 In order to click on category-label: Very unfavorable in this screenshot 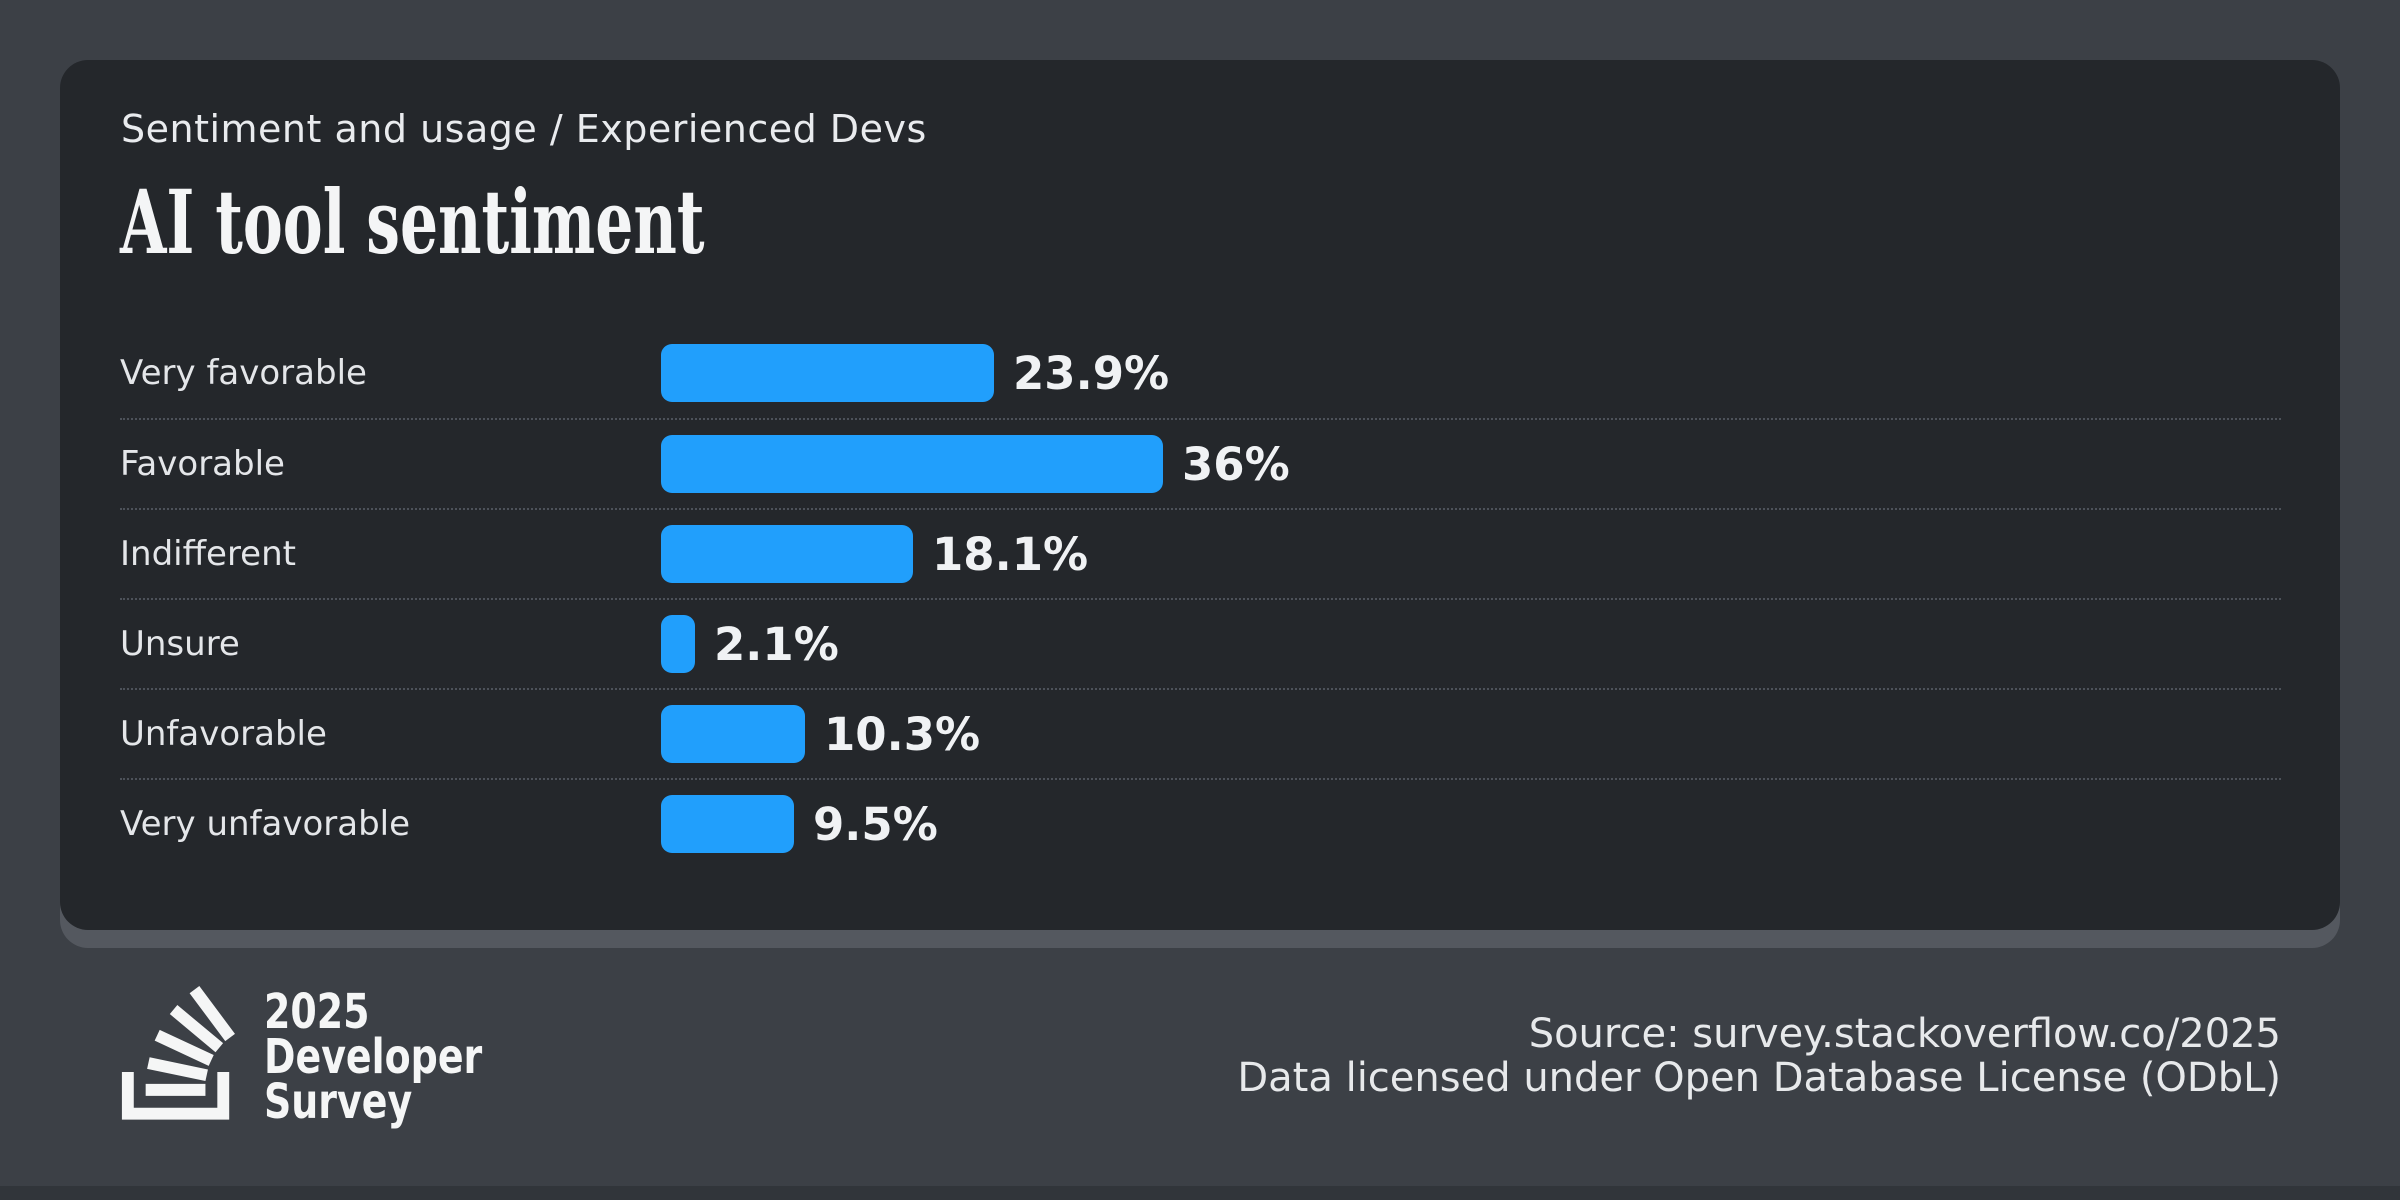, I will do `click(265, 824)`.